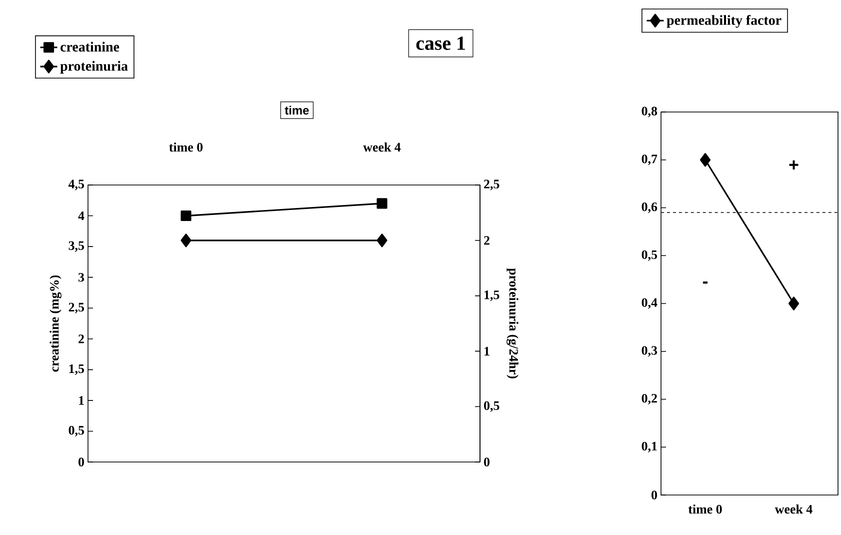 The image size is (841, 535). Describe the element at coordinates (440, 43) in the screenshot. I see `chart-title: case 1` at that location.